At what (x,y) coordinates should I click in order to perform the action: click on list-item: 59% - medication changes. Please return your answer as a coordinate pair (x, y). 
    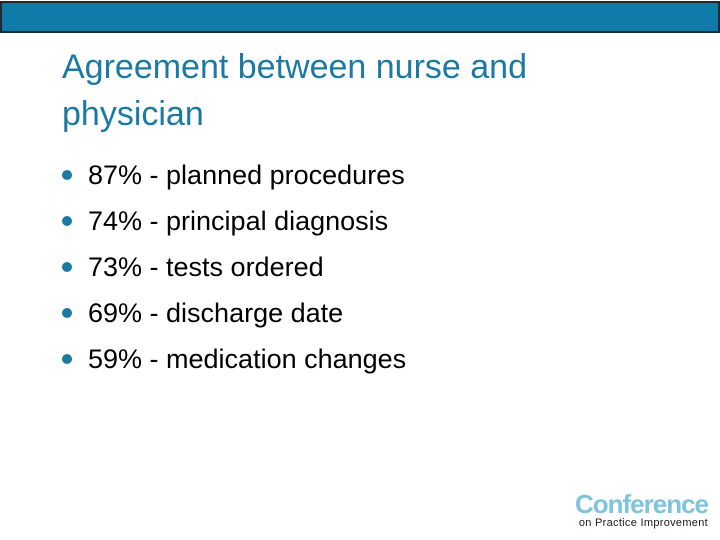
    Looking at the image, I should click on (342, 359).